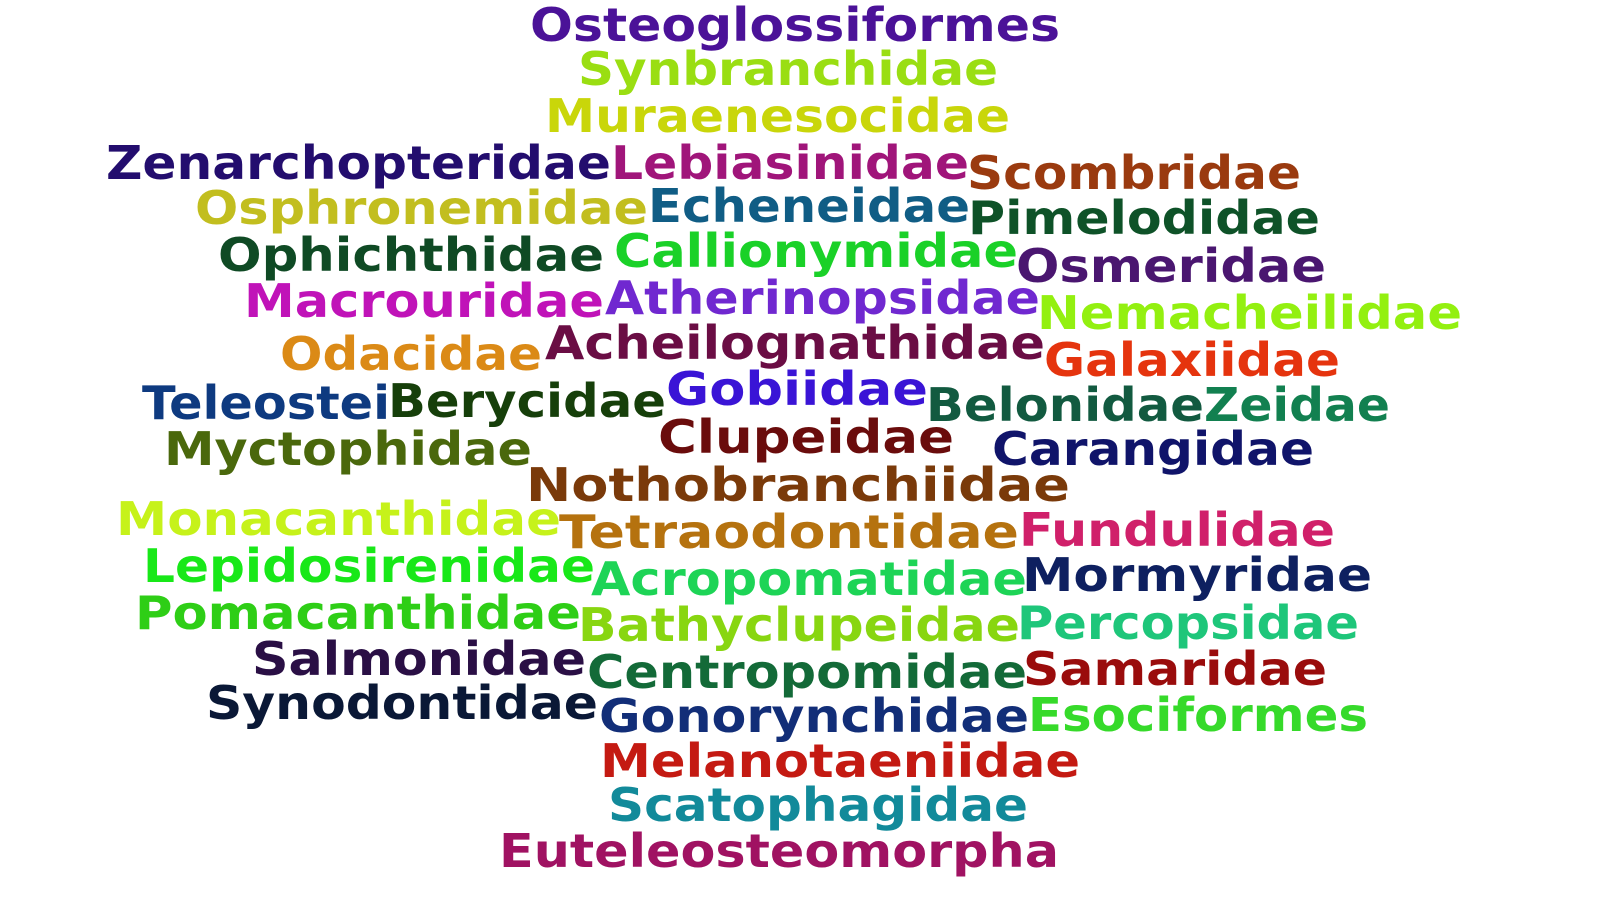 The height and width of the screenshot is (900, 1600). I want to click on word-atherinopsidae: Atherinopsidae, so click(822, 298).